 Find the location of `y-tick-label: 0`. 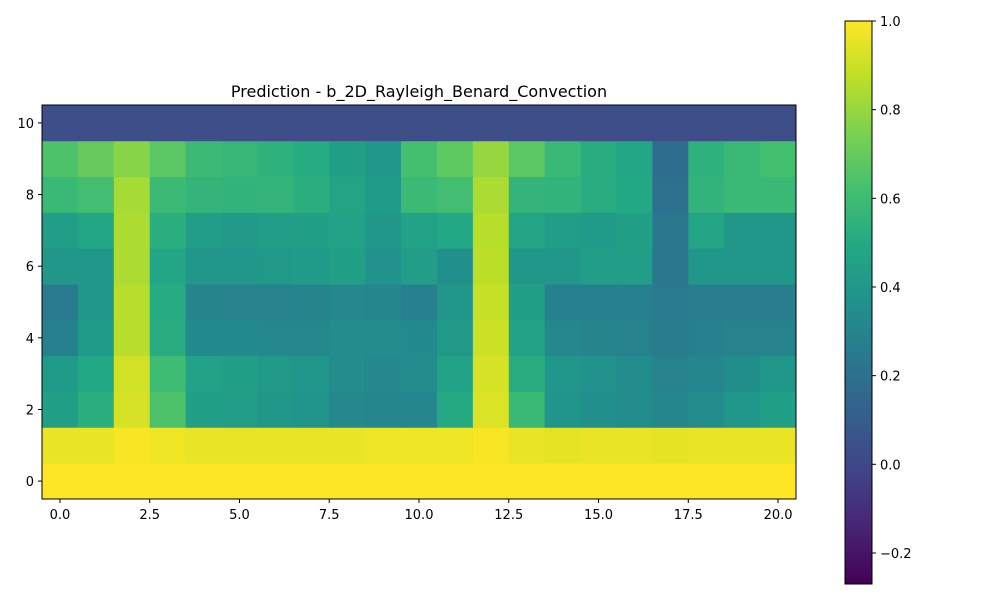

y-tick-label: 0 is located at coordinates (30, 482).